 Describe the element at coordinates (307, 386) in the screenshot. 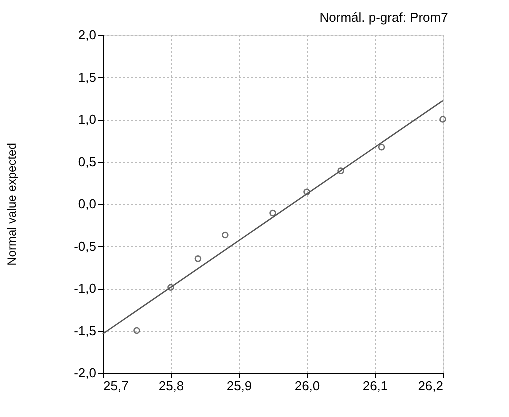

I see `x-tick-label: 26,0` at that location.